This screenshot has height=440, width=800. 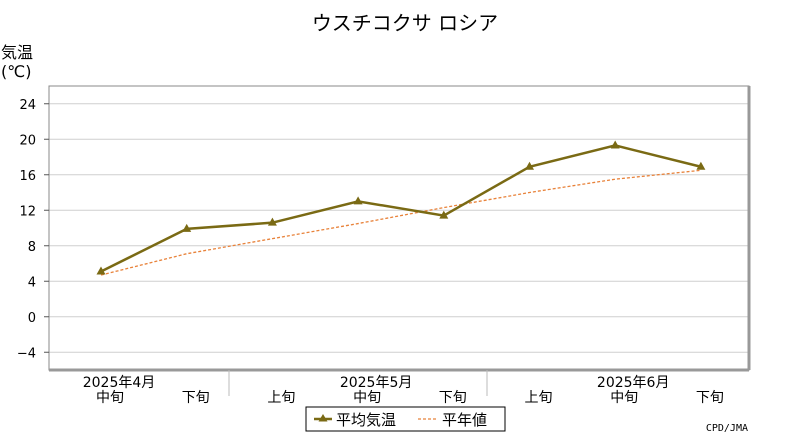 I want to click on month-label: 2025年6月, so click(x=633, y=383).